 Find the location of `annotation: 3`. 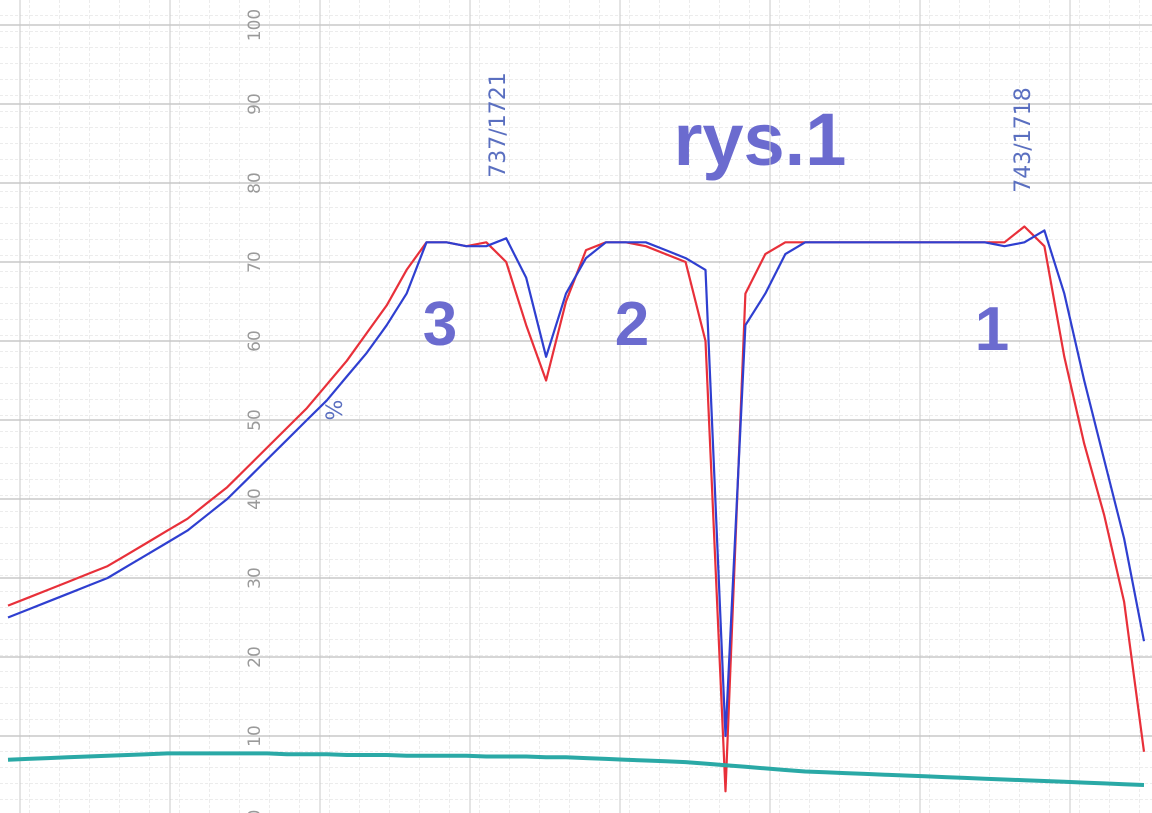

annotation: 3 is located at coordinates (440, 324).